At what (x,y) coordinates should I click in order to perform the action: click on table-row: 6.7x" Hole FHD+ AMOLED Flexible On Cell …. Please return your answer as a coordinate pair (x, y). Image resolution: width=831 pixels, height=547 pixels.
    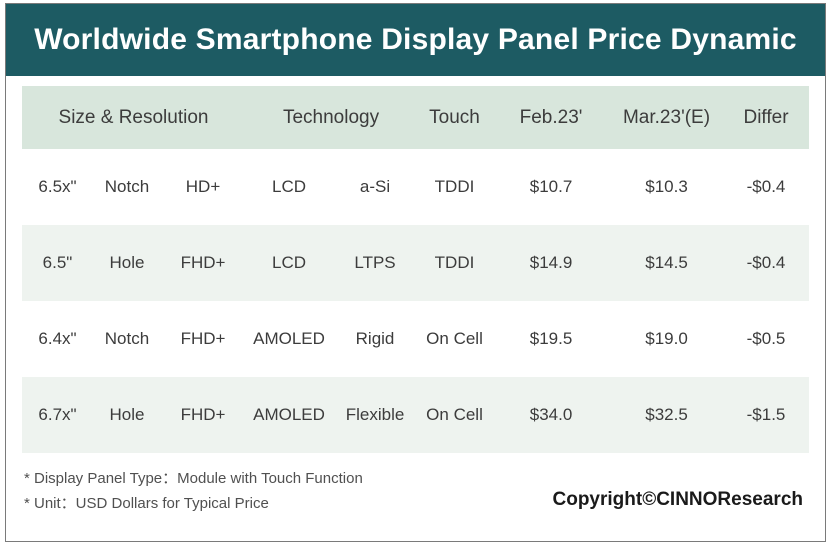
    Looking at the image, I should click on (416, 415).